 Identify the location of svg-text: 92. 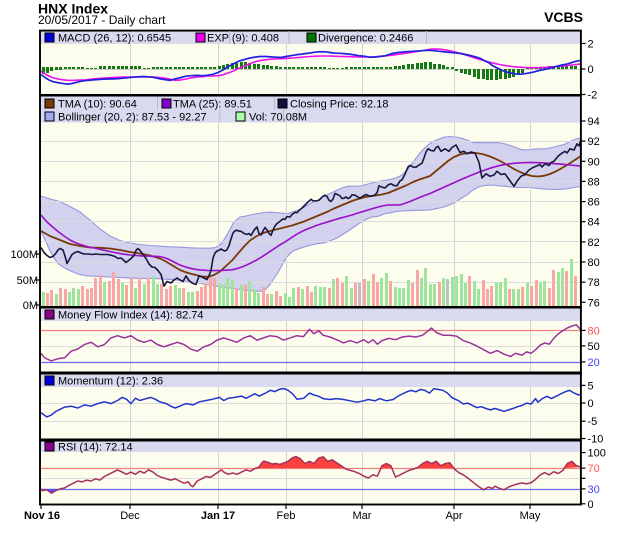
(594, 142).